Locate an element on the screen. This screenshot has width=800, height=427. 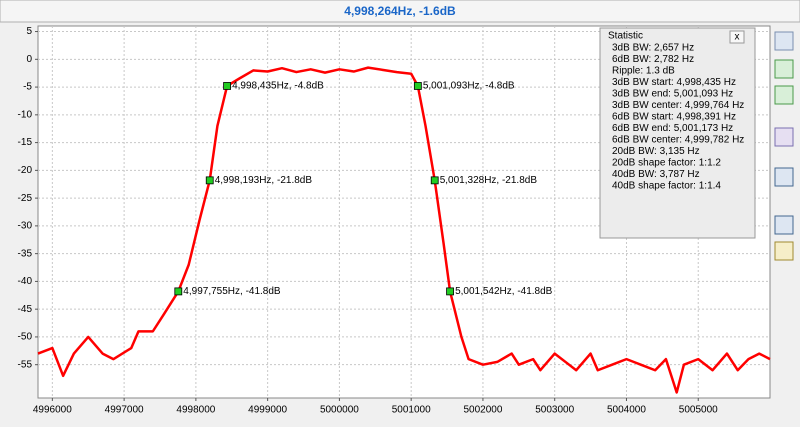
panel-frame is located at coordinates (677, 133).